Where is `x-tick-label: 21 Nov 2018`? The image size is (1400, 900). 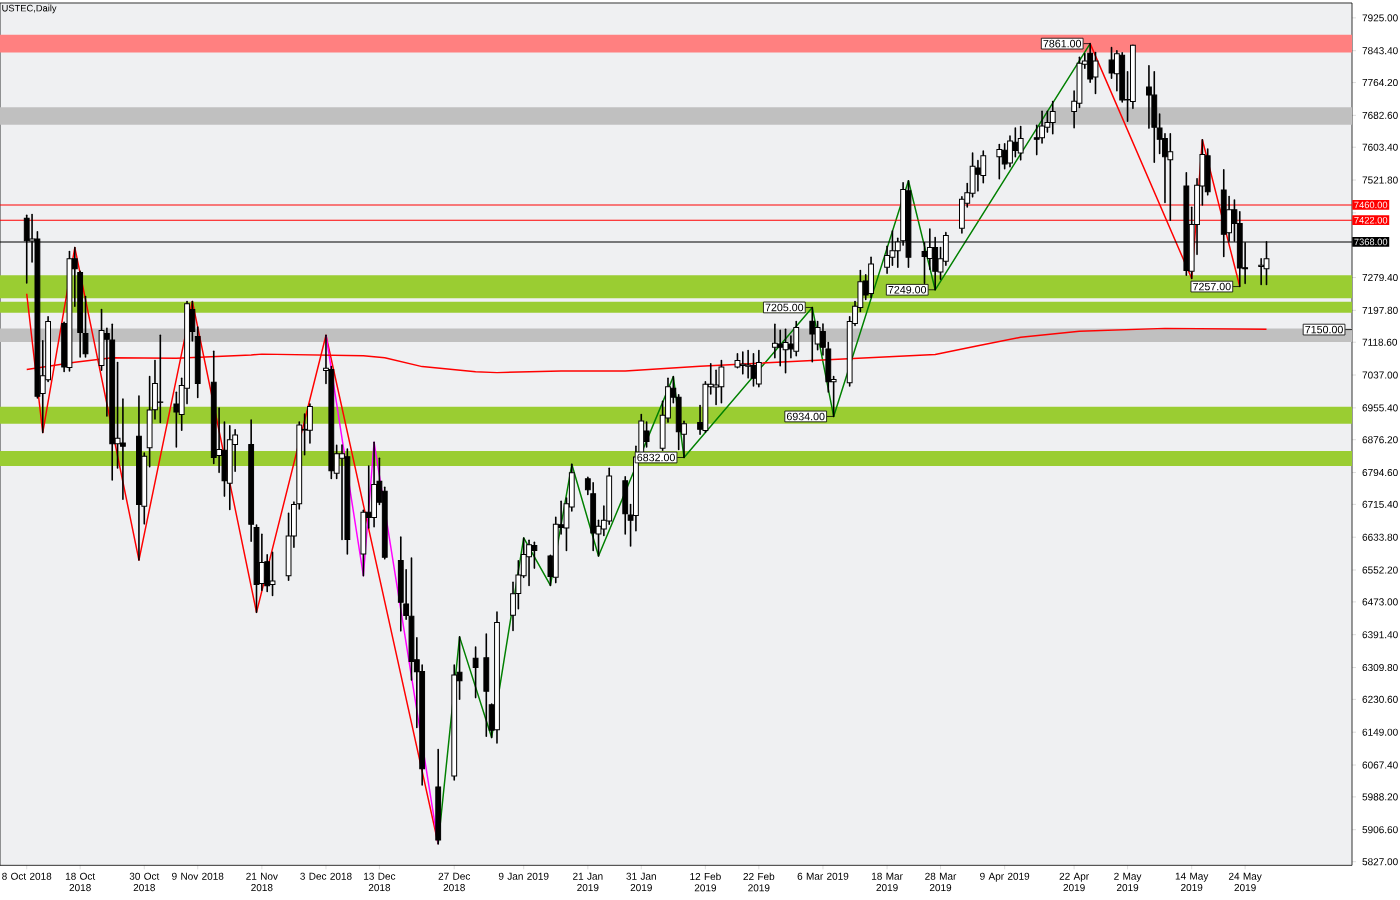 x-tick-label: 21 Nov 2018 is located at coordinates (262, 882).